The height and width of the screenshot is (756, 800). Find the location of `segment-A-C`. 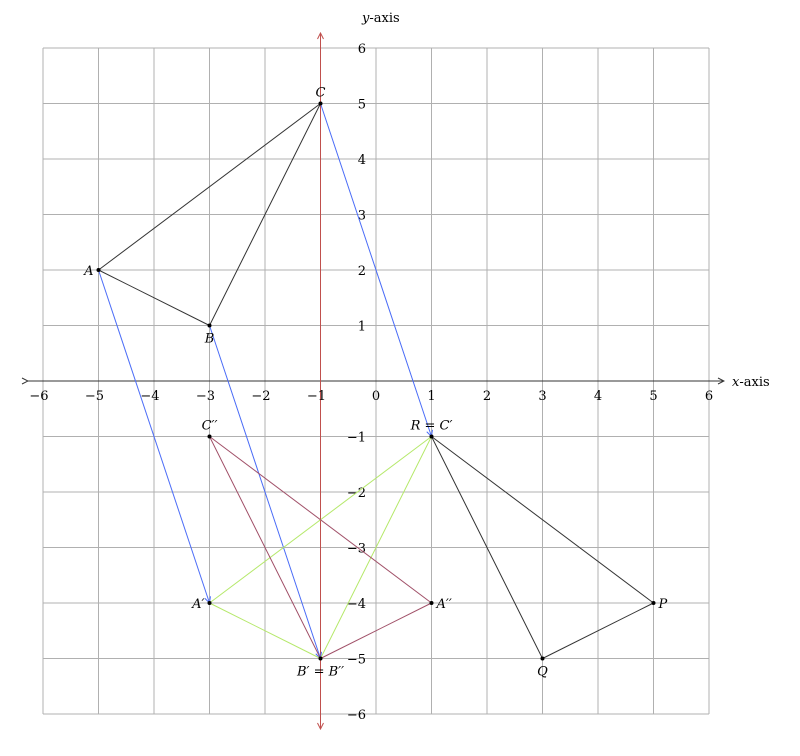

segment-A-C is located at coordinates (209, 187).